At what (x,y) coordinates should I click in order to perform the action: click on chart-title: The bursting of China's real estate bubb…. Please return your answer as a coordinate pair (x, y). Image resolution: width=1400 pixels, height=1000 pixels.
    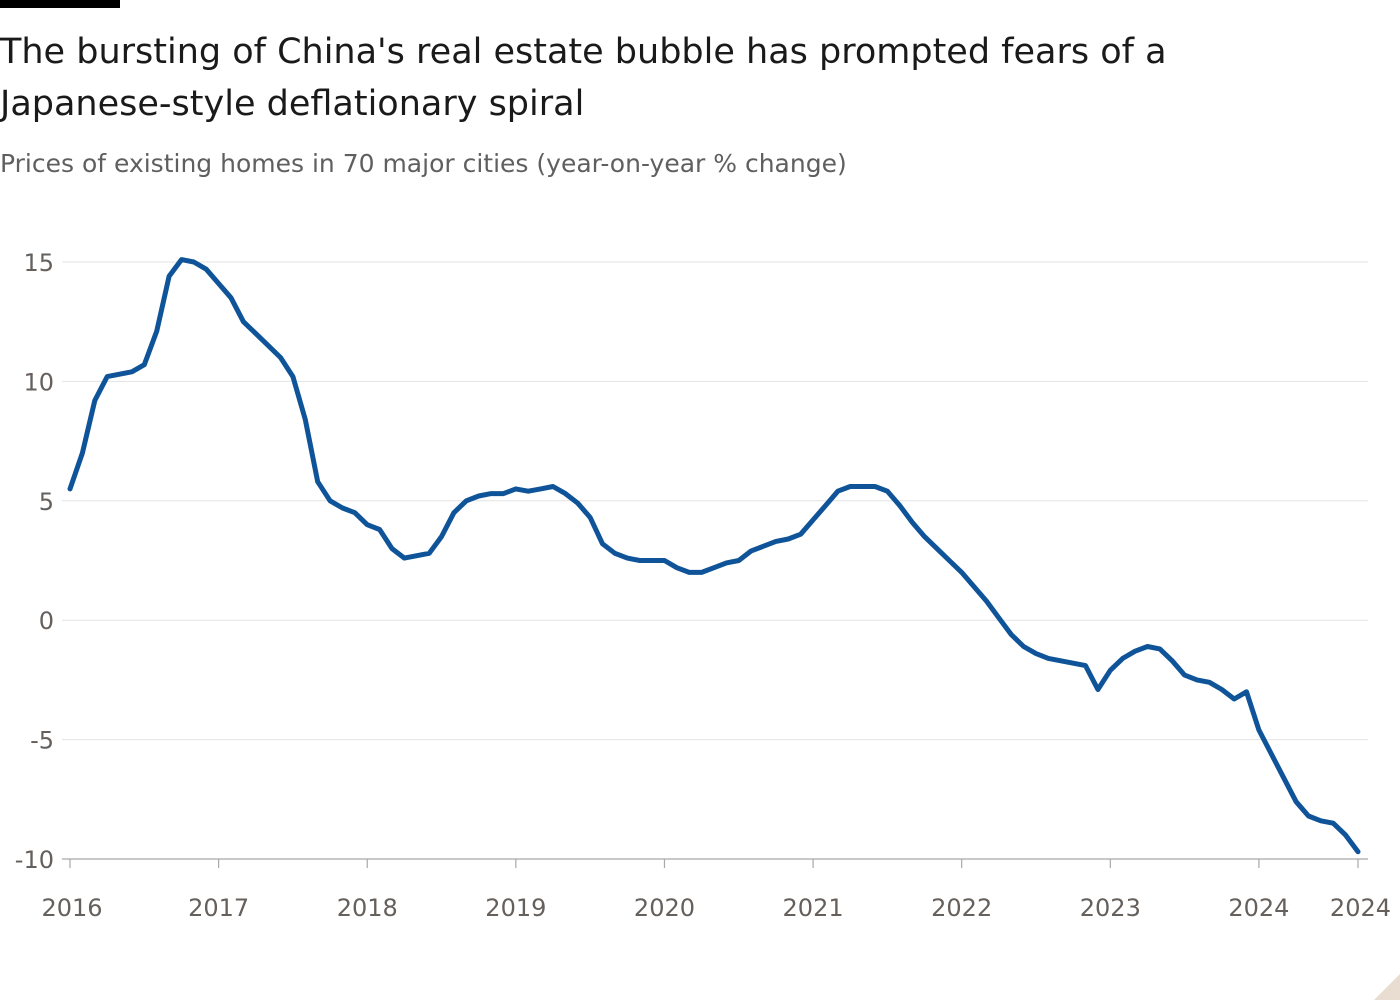
    Looking at the image, I should click on (583, 78).